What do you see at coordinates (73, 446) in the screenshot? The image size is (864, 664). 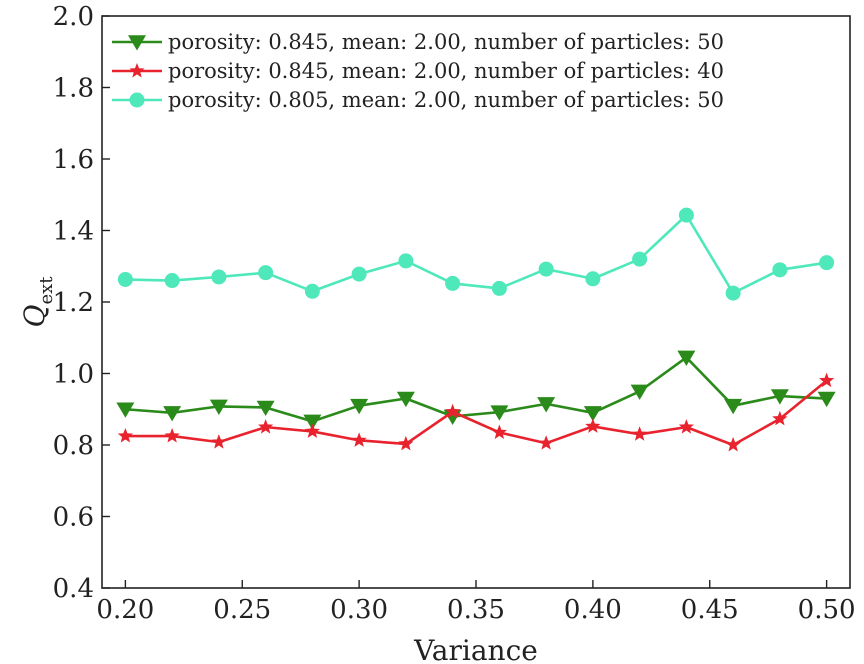 I see `y-tick-label: 0.8` at bounding box center [73, 446].